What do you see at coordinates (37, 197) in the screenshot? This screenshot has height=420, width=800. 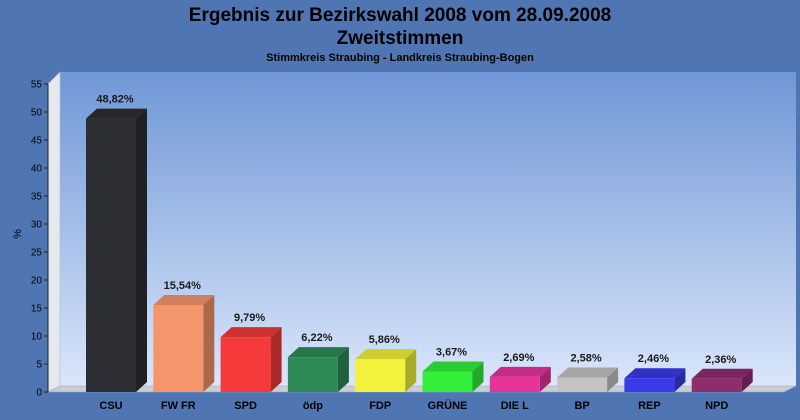 I see `y-tick-label: 35` at bounding box center [37, 197].